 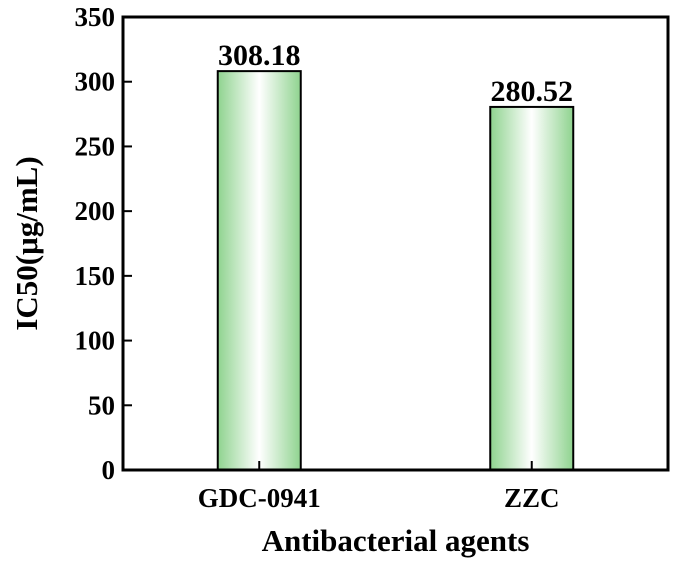 What do you see at coordinates (95, 211) in the screenshot?
I see `y-tick-label: 200` at bounding box center [95, 211].